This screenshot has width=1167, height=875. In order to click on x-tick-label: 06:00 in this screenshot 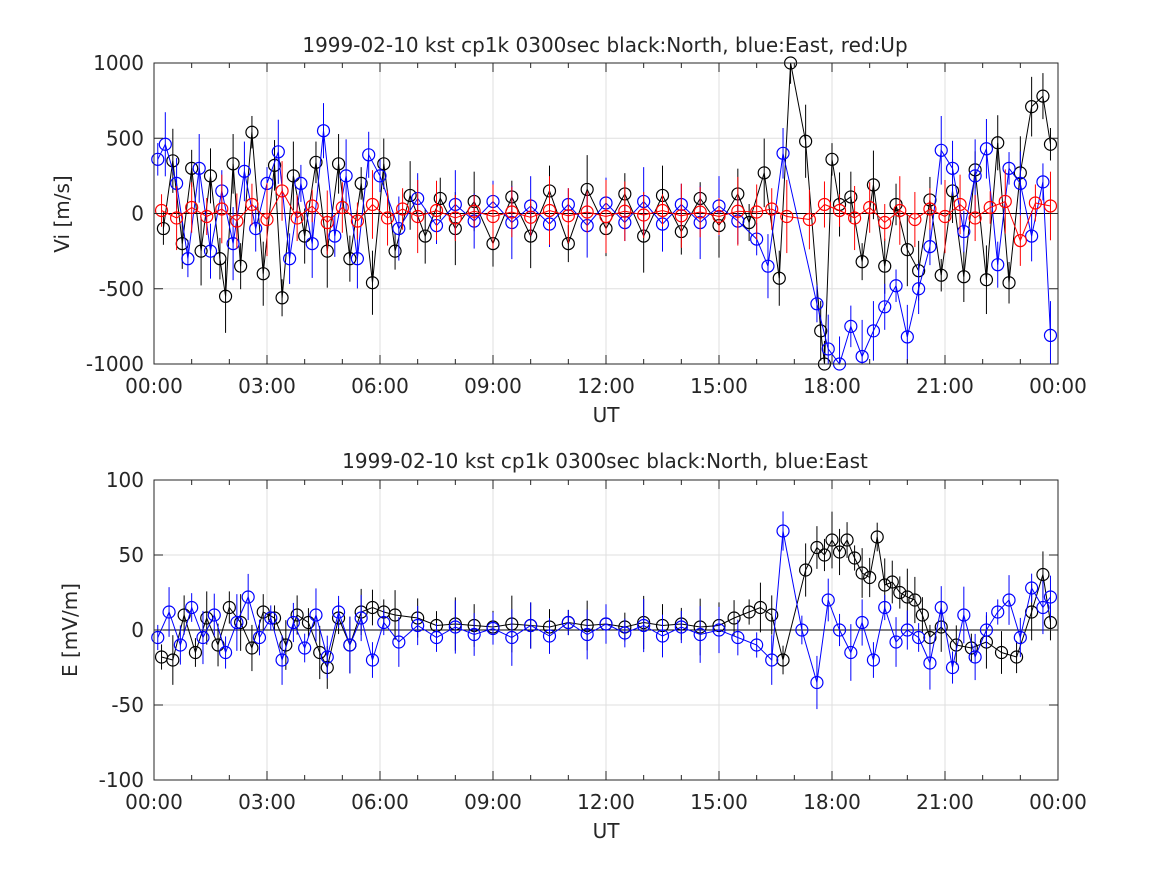, I will do `click(380, 386)`.